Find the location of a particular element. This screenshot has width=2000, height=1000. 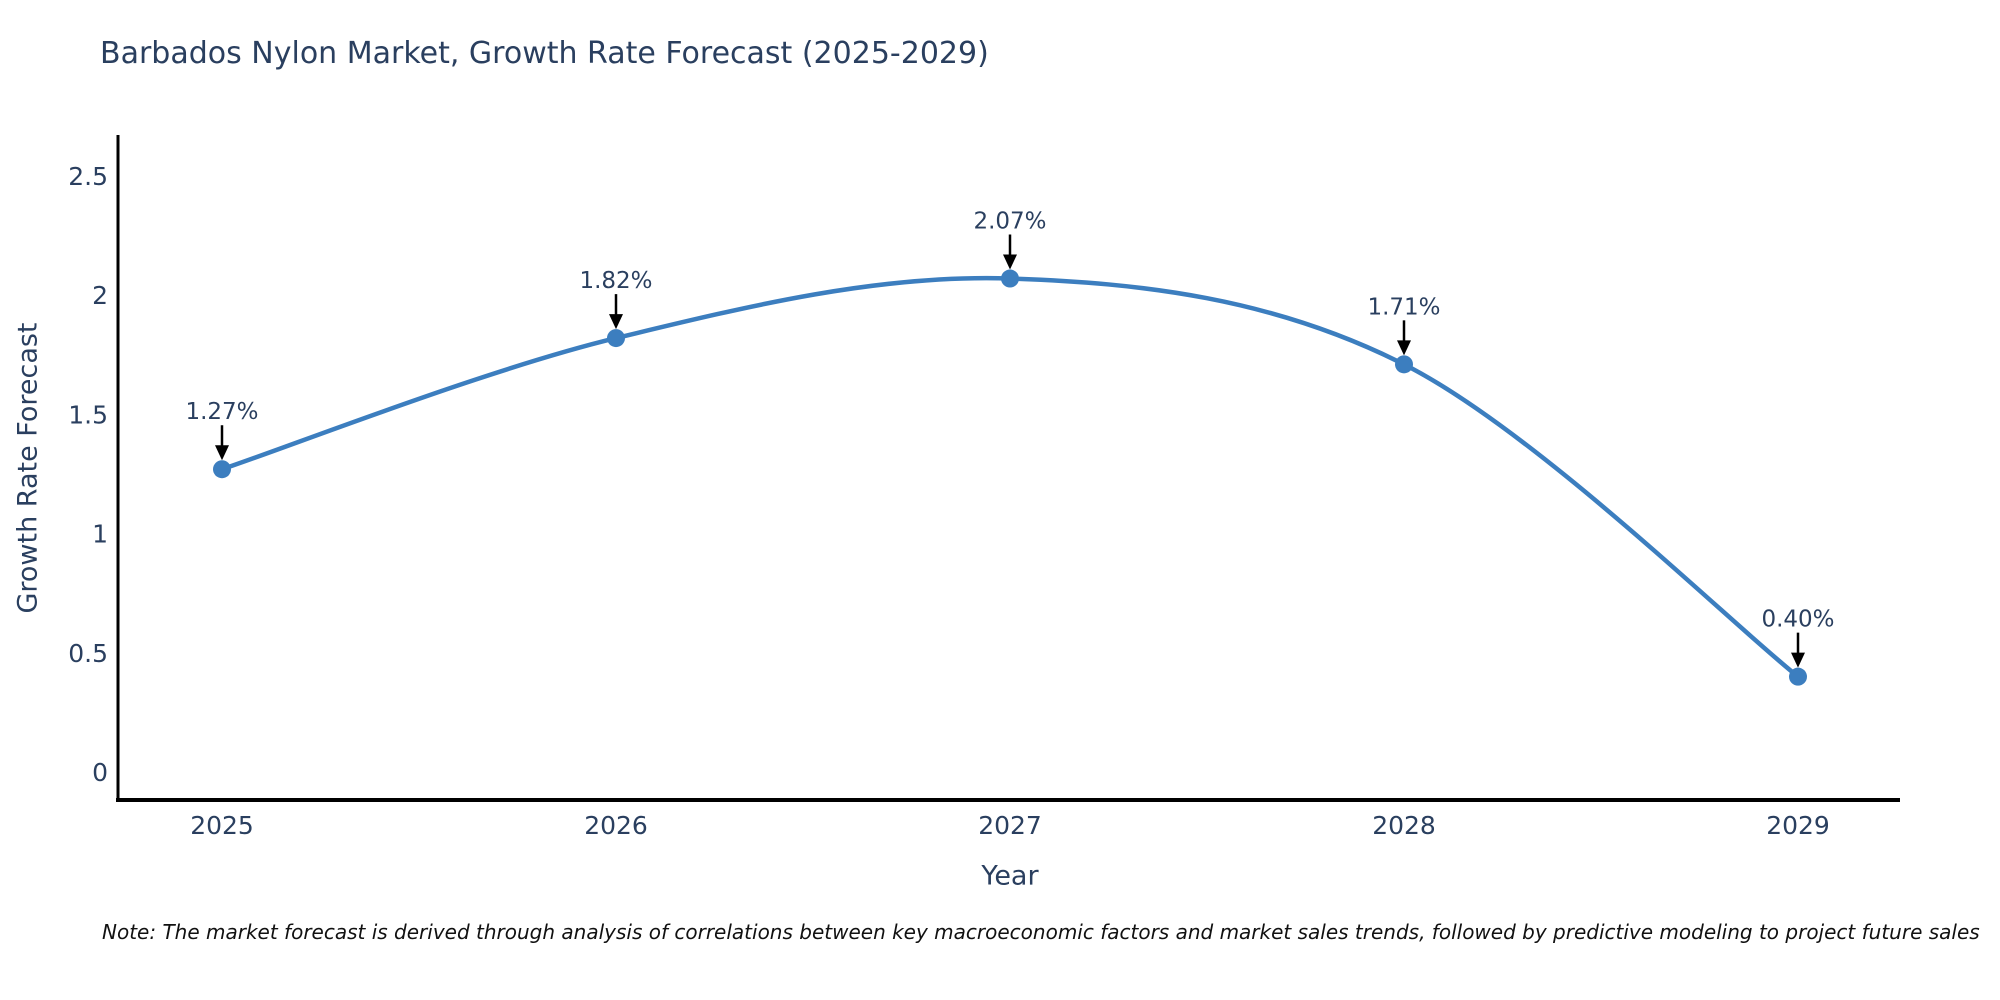

y-tick-label: 0 is located at coordinates (100, 772).